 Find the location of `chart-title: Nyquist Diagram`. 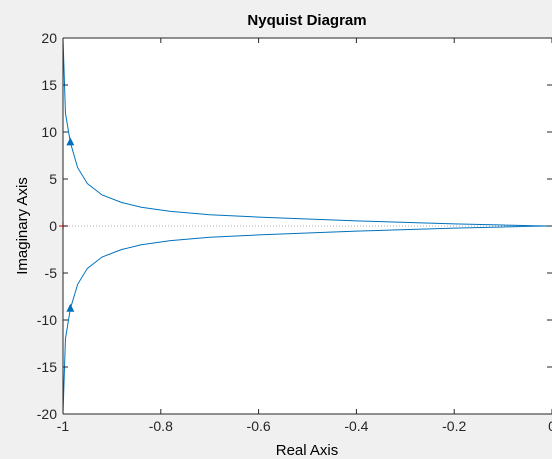

chart-title: Nyquist Diagram is located at coordinates (306, 20).